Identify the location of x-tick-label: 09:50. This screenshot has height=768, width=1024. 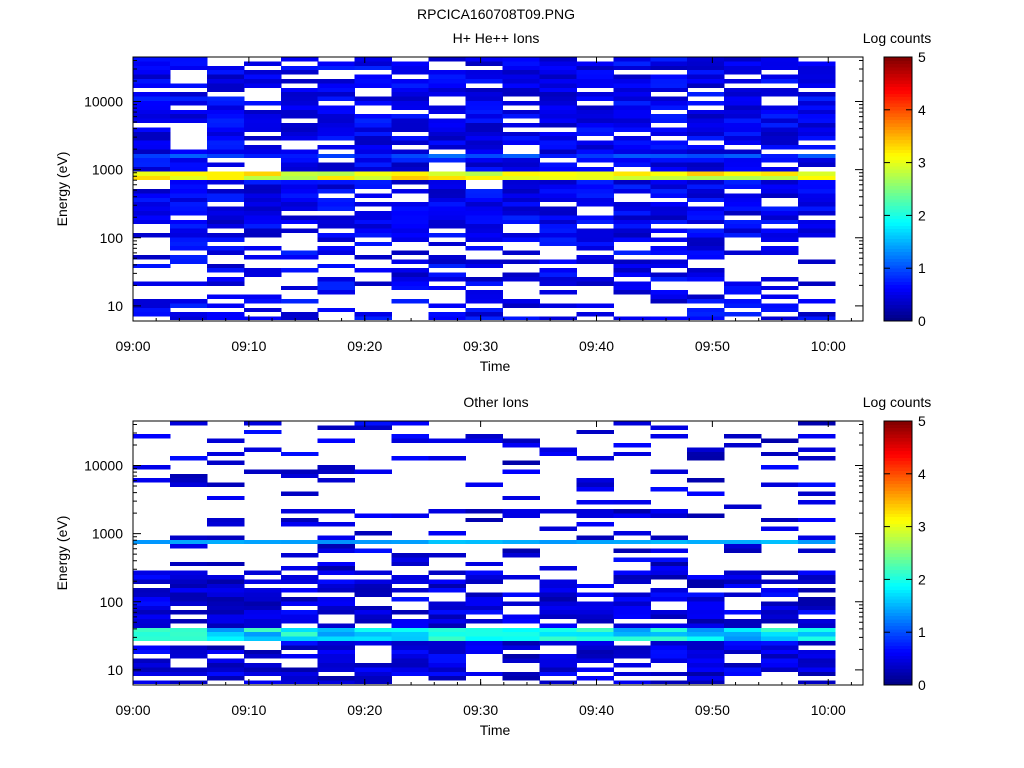
(712, 710).